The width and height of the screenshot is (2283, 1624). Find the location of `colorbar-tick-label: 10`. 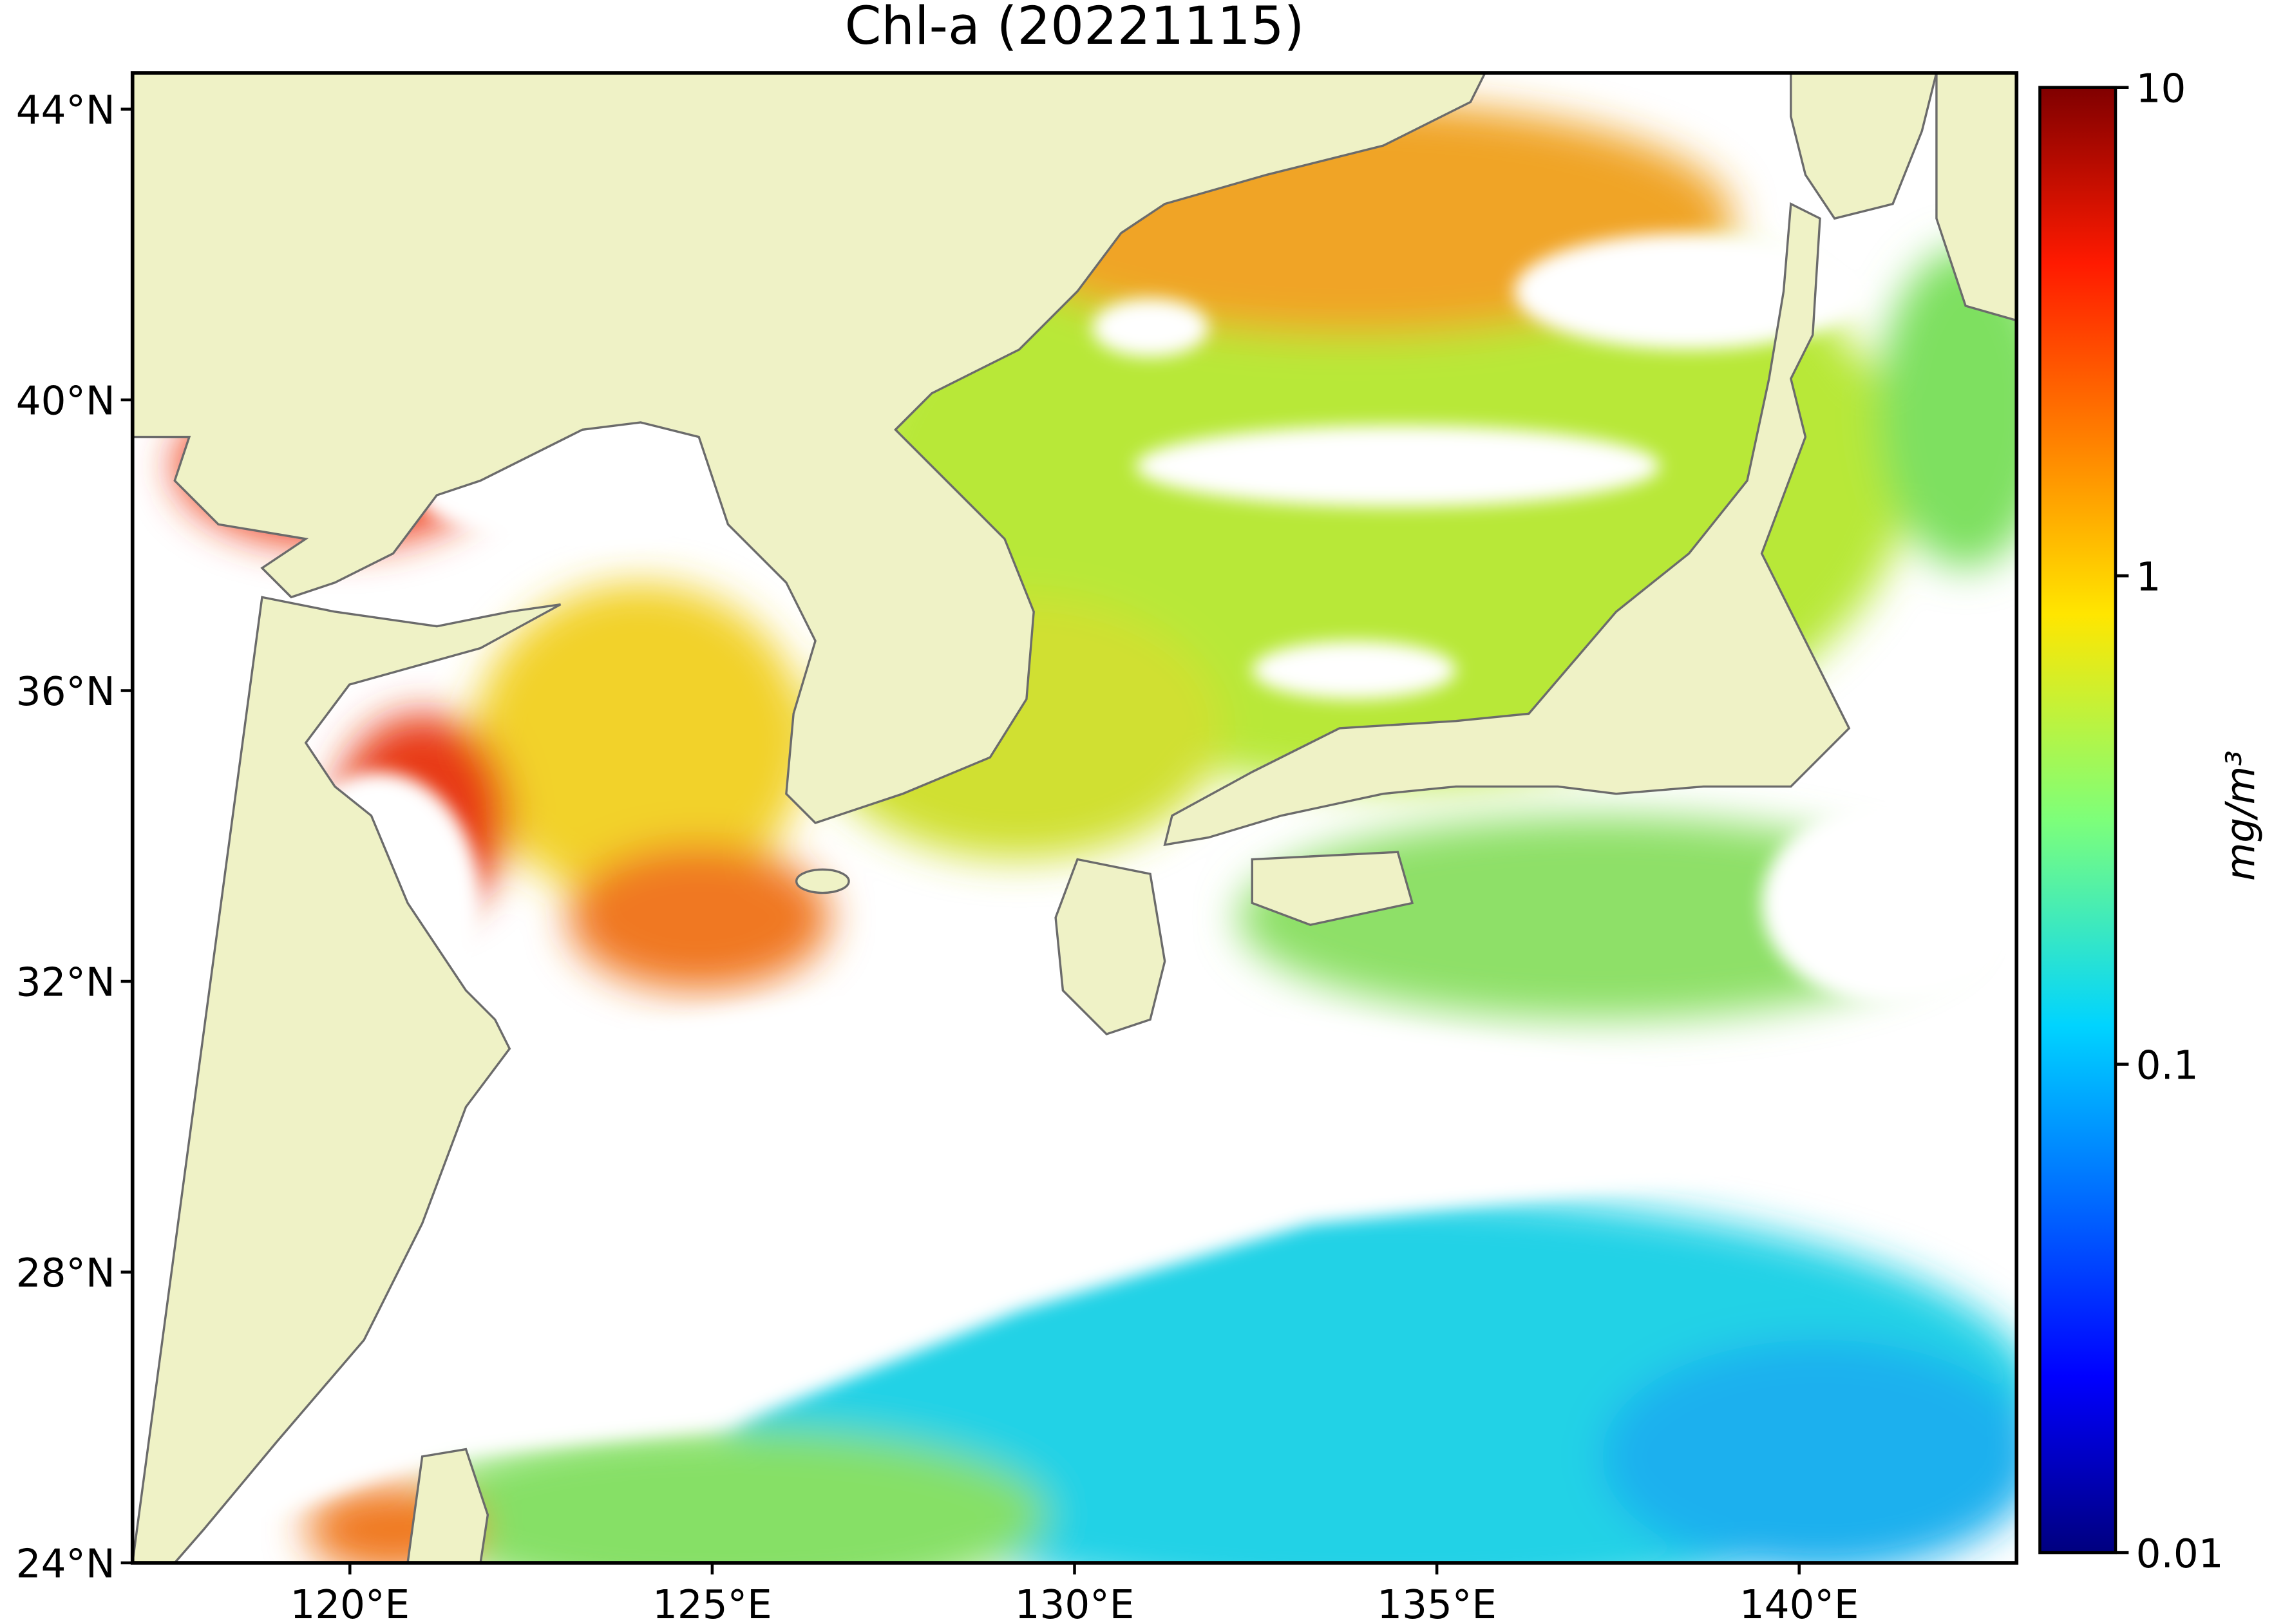

colorbar-tick-label: 10 is located at coordinates (2161, 88).